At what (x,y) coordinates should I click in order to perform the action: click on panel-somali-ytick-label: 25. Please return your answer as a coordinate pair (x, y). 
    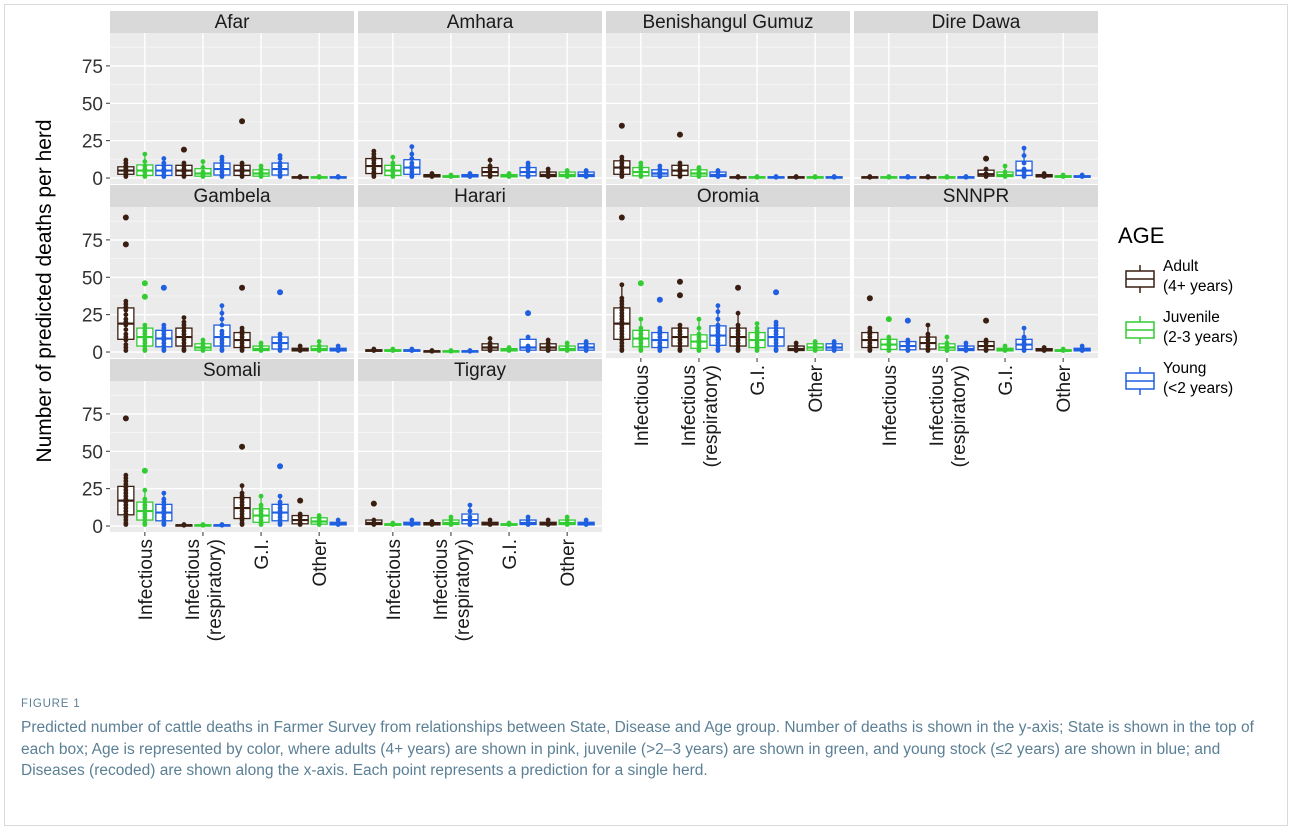
    Looking at the image, I should click on (92, 490).